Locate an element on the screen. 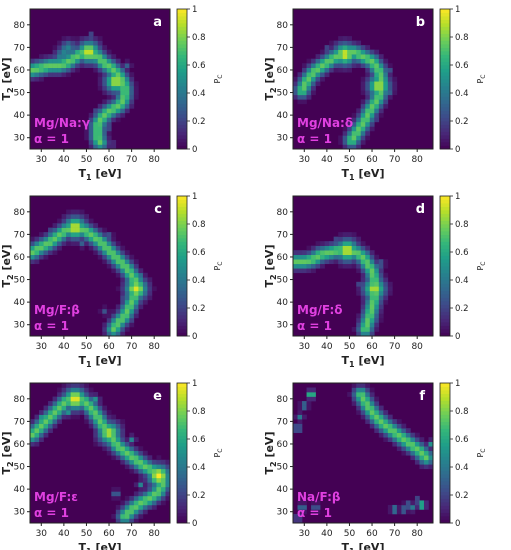 The height and width of the screenshot is (550, 511). x-tick-label: 70 is located at coordinates (132, 534).